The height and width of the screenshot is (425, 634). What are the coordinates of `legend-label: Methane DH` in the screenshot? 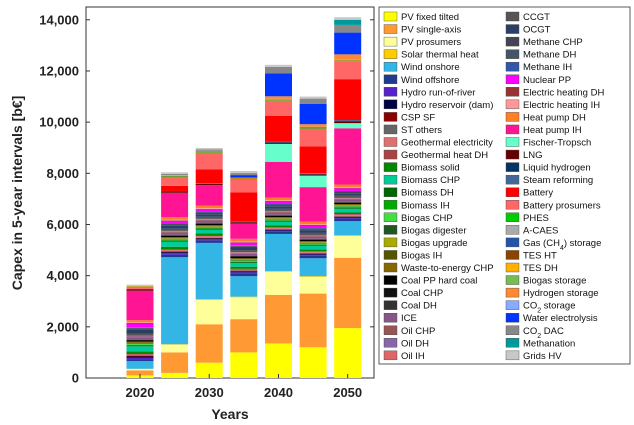 It's located at (549, 55).